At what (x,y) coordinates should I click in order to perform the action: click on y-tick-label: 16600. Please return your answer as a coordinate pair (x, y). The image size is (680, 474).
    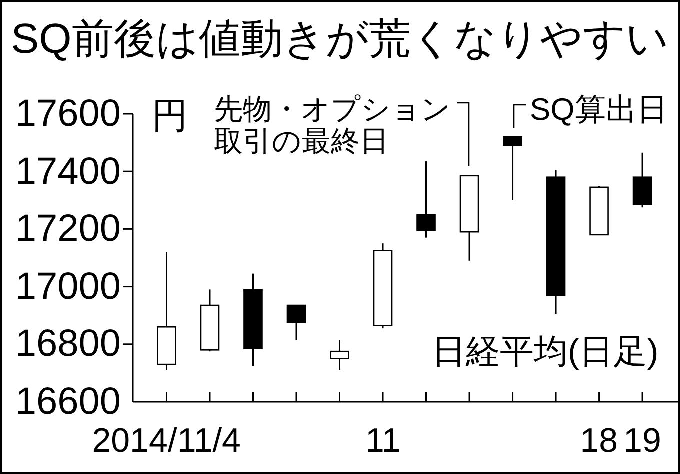
    Looking at the image, I should click on (68, 402).